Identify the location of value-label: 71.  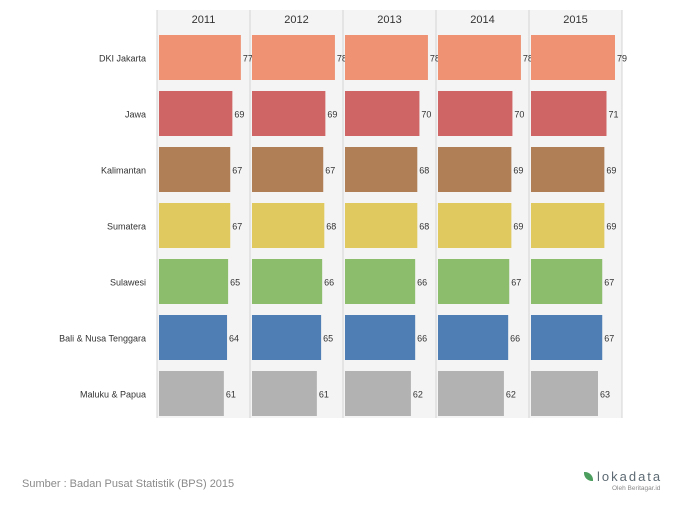
(613, 115).